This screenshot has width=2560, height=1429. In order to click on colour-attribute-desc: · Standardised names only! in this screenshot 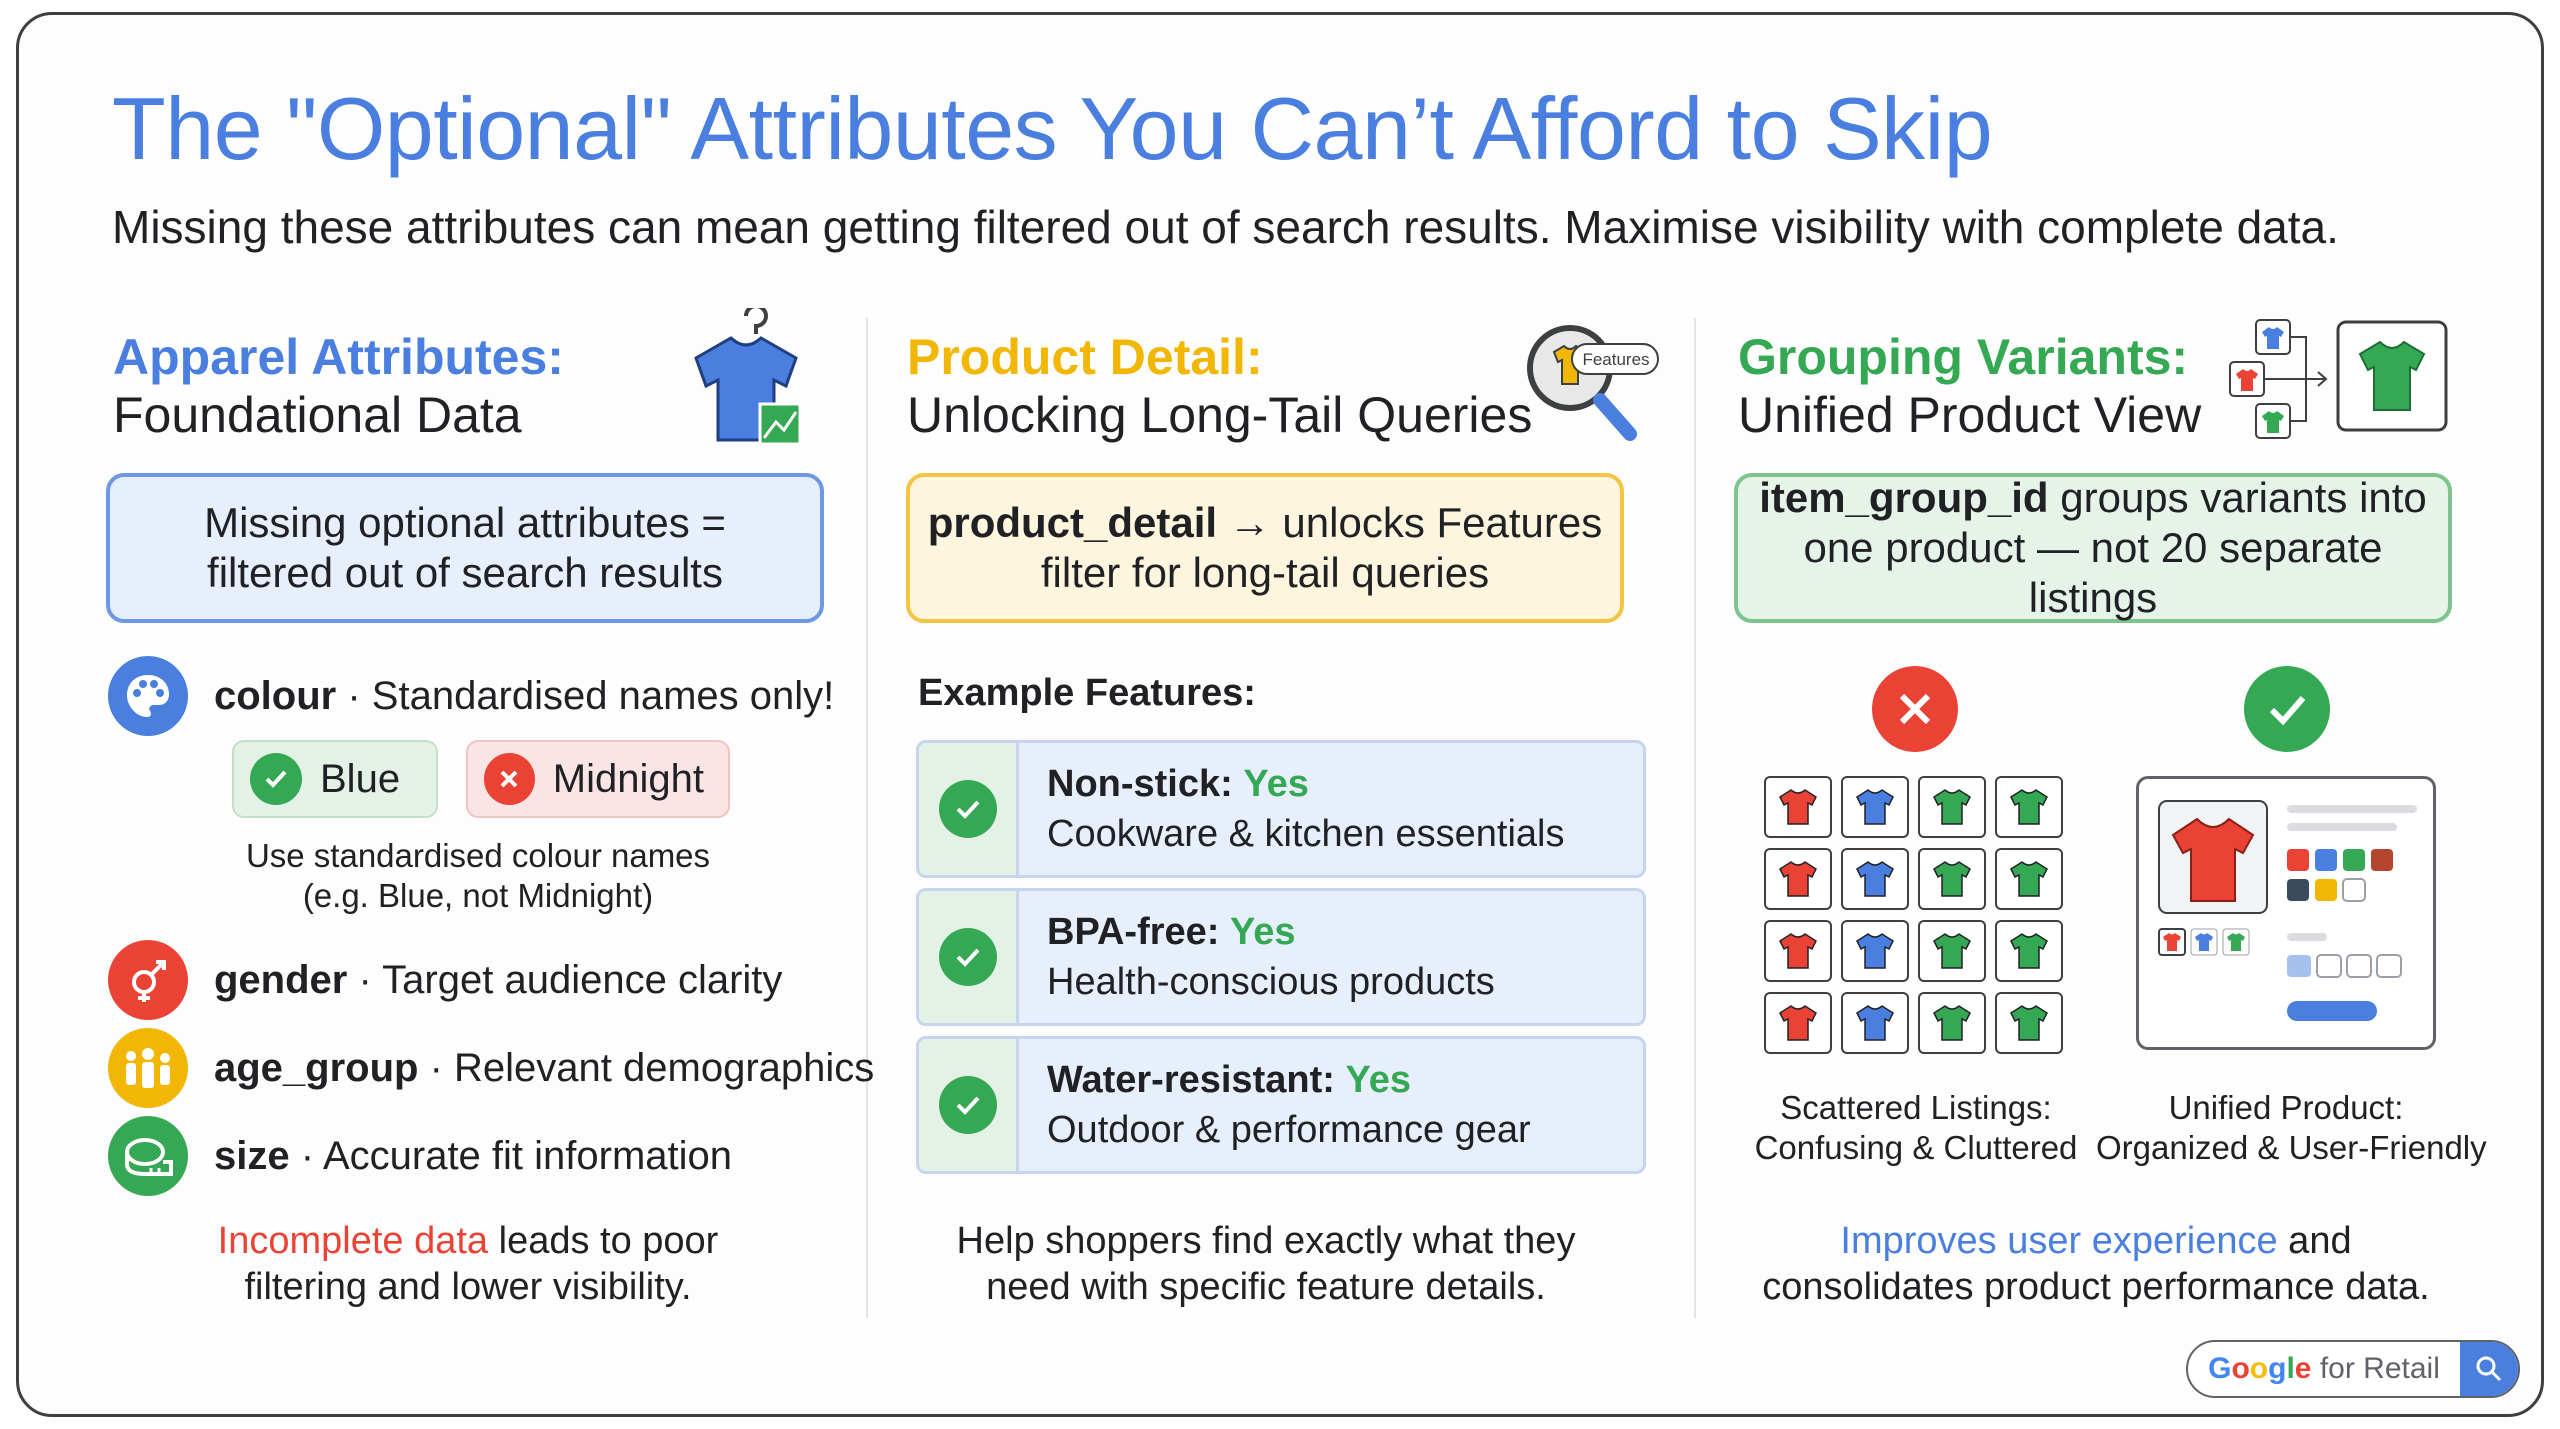, I will do `click(585, 695)`.